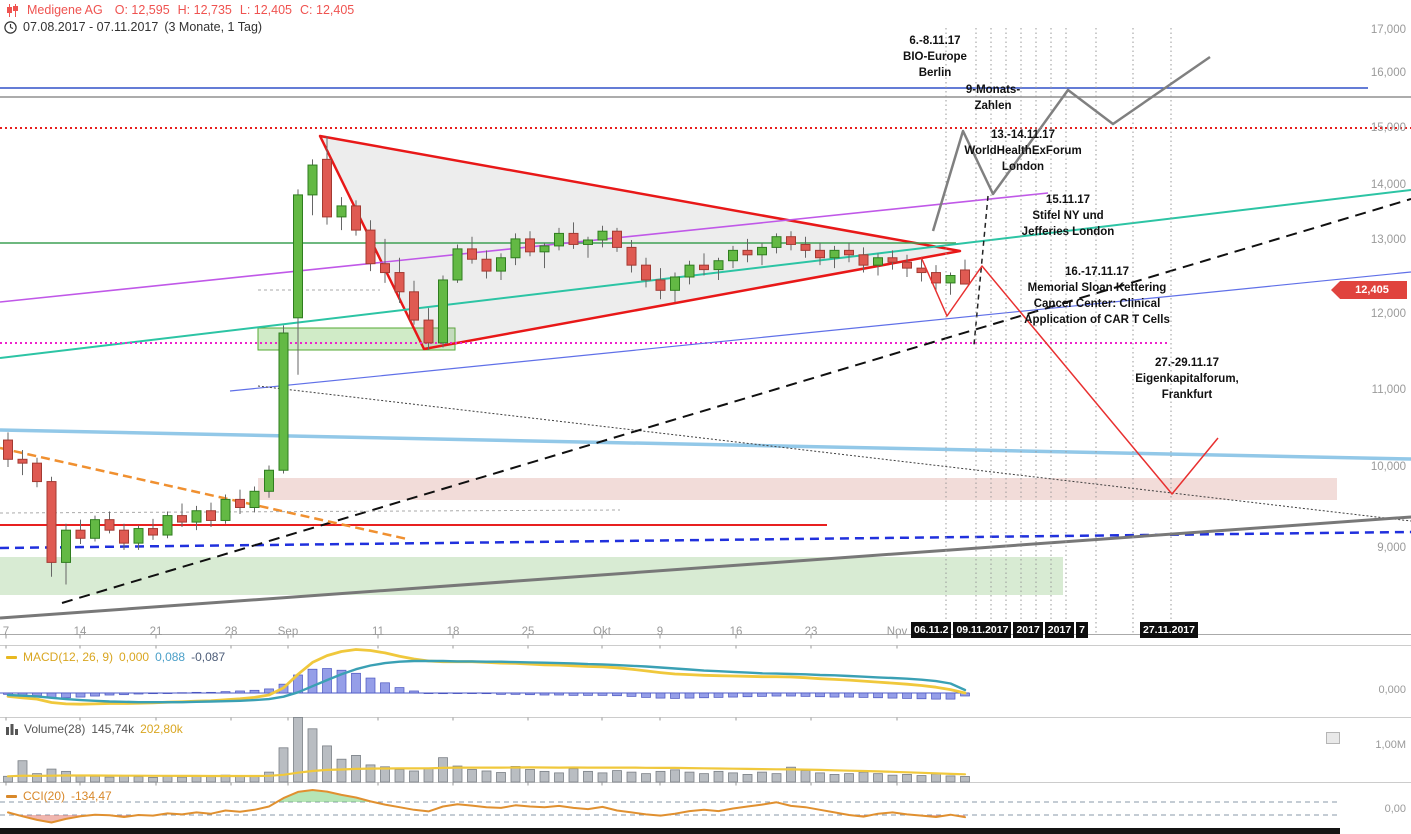 The image size is (1411, 834). I want to click on volume-legend: Volume(28) 145,74k 202,80k, so click(94, 729).